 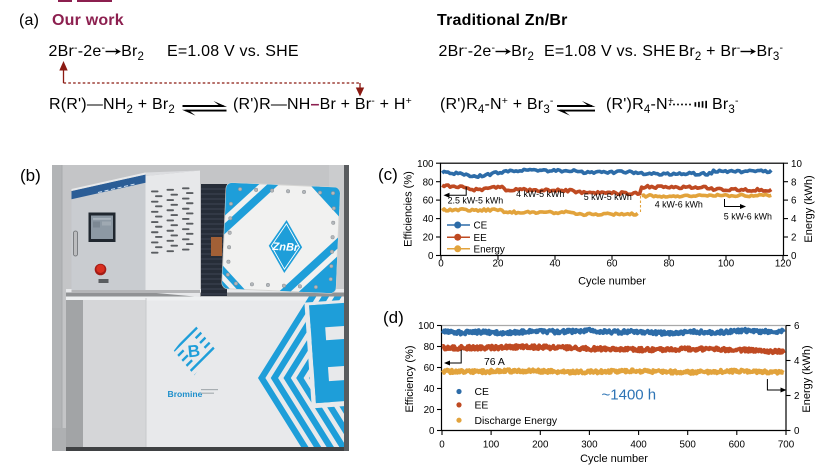 What do you see at coordinates (786, 445) in the screenshot?
I see `svg-text: 700` at bounding box center [786, 445].